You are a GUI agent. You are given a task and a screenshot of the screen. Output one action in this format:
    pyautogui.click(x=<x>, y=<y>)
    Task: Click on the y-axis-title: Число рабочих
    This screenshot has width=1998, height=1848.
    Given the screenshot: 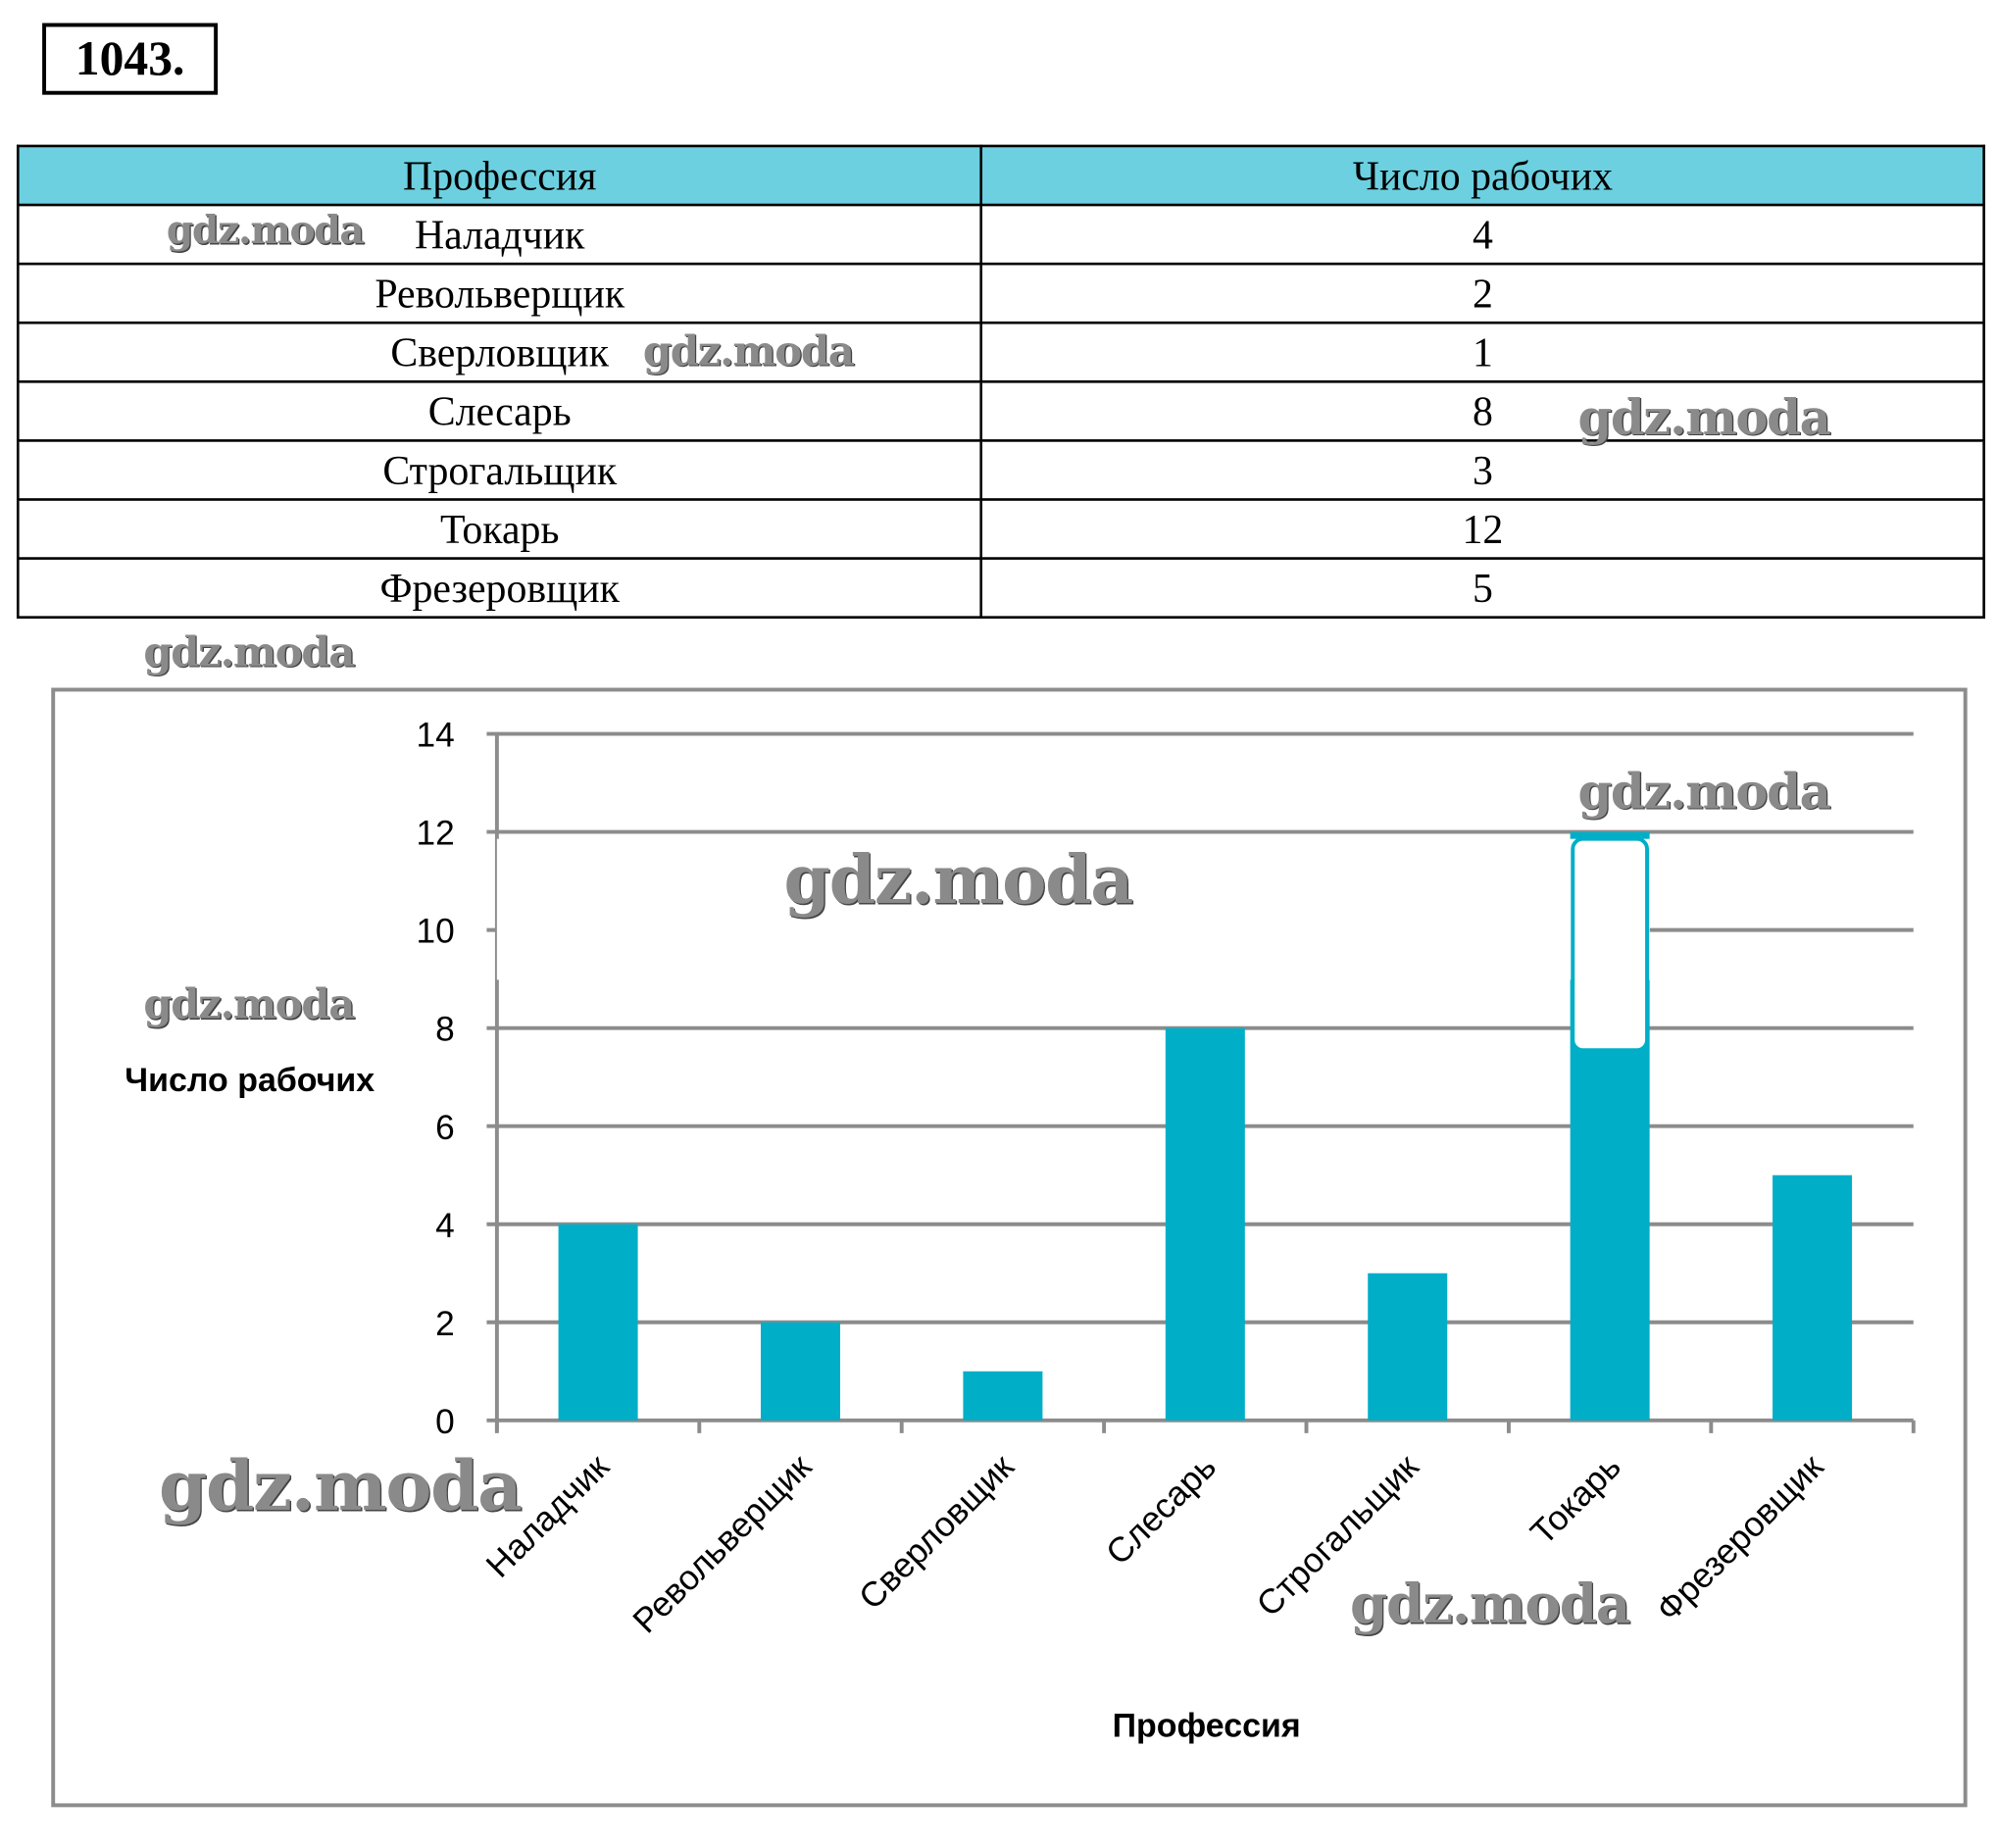 What is the action you would take?
    pyautogui.click(x=250, y=1080)
    